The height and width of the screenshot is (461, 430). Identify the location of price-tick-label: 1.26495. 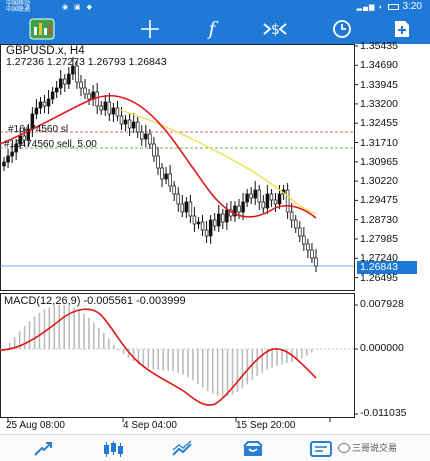
(379, 277).